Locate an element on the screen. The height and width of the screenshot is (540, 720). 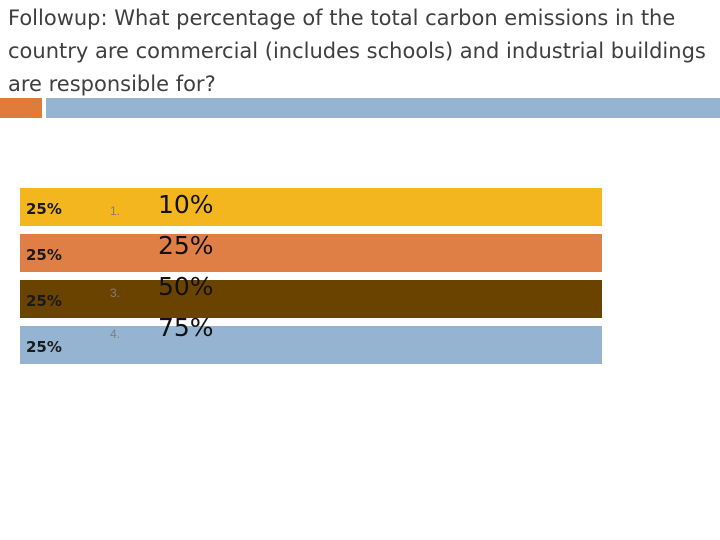
answer-option-3: 3. 50% is located at coordinates (210, 295).